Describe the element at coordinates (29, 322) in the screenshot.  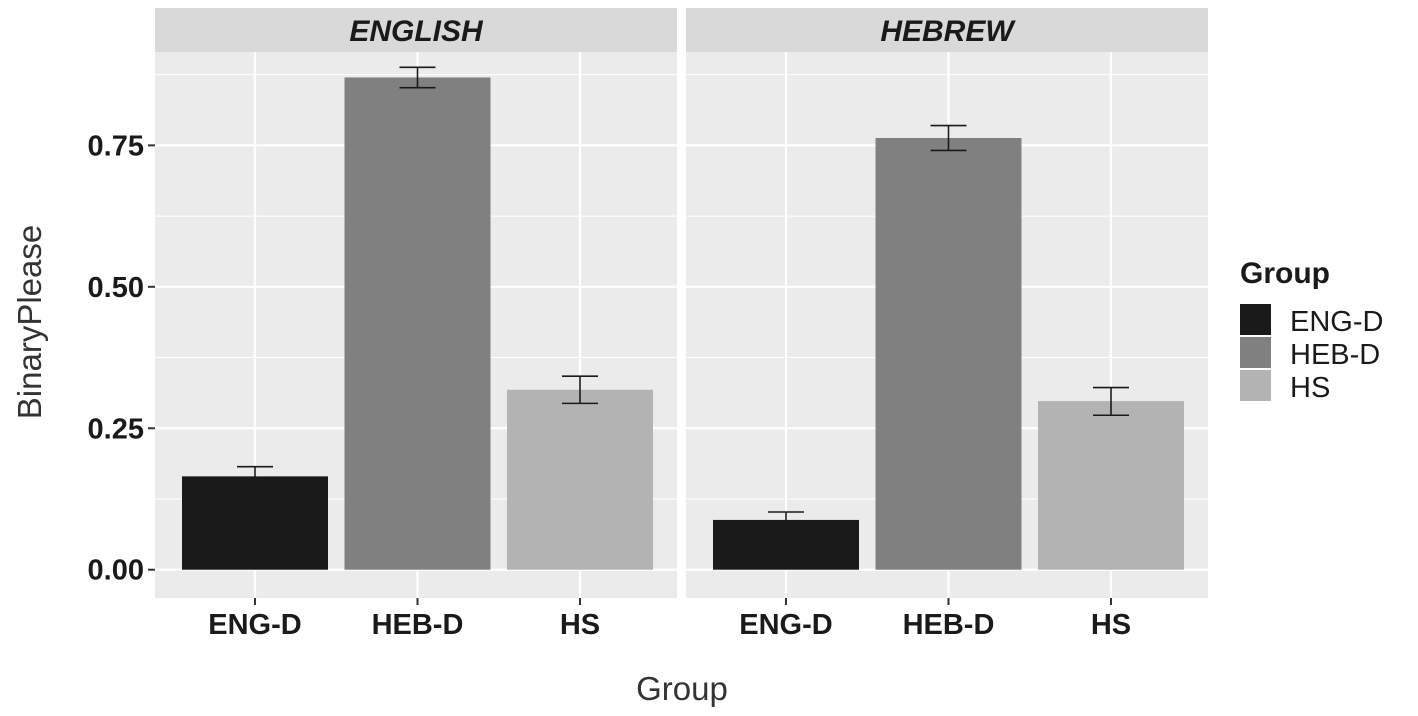
I see `y-axis-title: BinaryPlease` at that location.